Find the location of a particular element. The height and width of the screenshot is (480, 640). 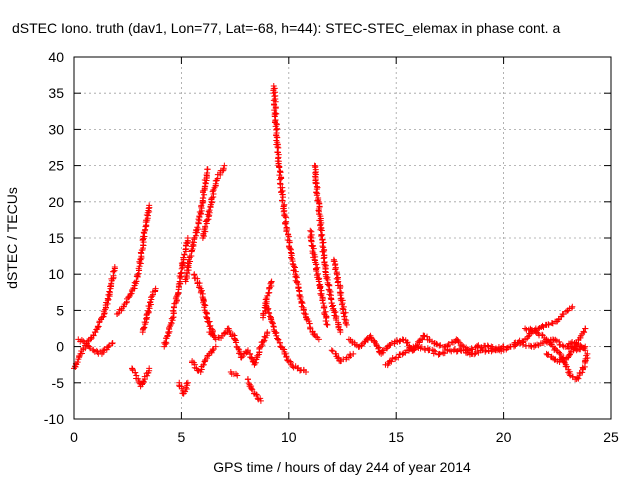

y-tick-label: -5 is located at coordinates (58, 383).